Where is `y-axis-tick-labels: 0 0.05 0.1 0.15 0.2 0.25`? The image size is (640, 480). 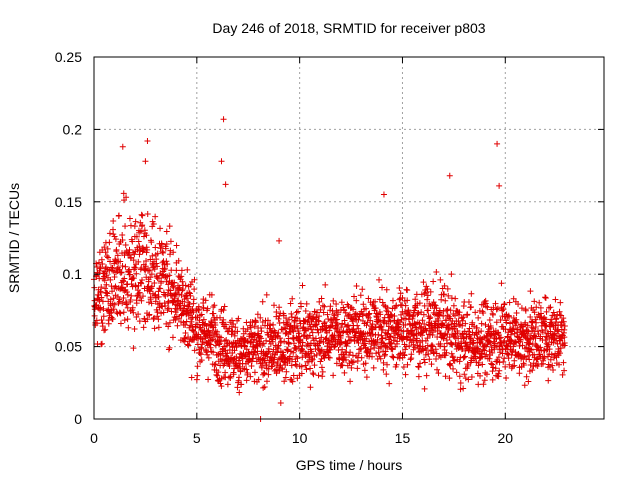
y-axis-tick-labels: 0 0.05 0.1 0.15 0.2 0.25 is located at coordinates (68, 238).